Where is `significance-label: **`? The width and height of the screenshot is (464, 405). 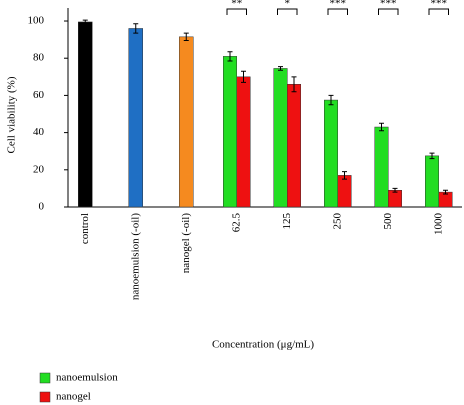 significance-label: ** is located at coordinates (236, 5).